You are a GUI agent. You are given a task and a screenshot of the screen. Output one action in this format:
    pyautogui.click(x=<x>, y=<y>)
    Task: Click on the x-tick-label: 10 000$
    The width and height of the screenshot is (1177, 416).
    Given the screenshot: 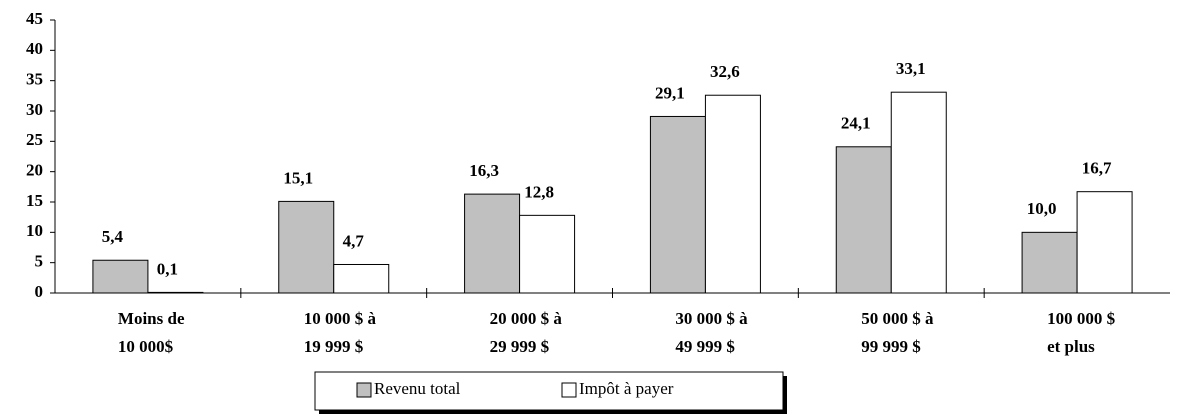 What is the action you would take?
    pyautogui.click(x=146, y=346)
    